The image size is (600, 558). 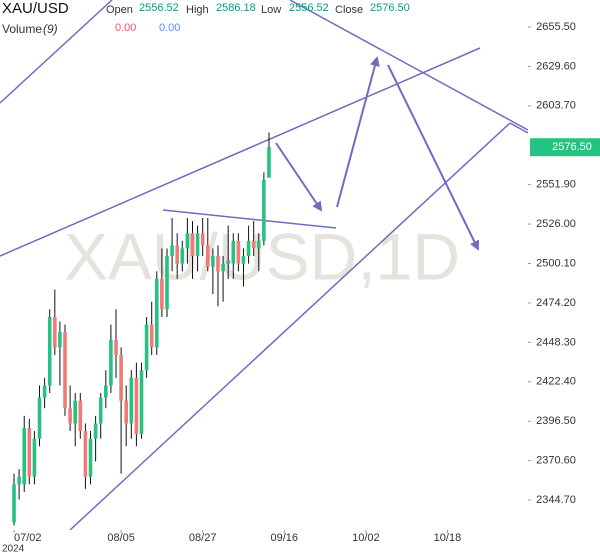 What do you see at coordinates (556, 185) in the screenshot?
I see `y-tick-label: 2551.90` at bounding box center [556, 185].